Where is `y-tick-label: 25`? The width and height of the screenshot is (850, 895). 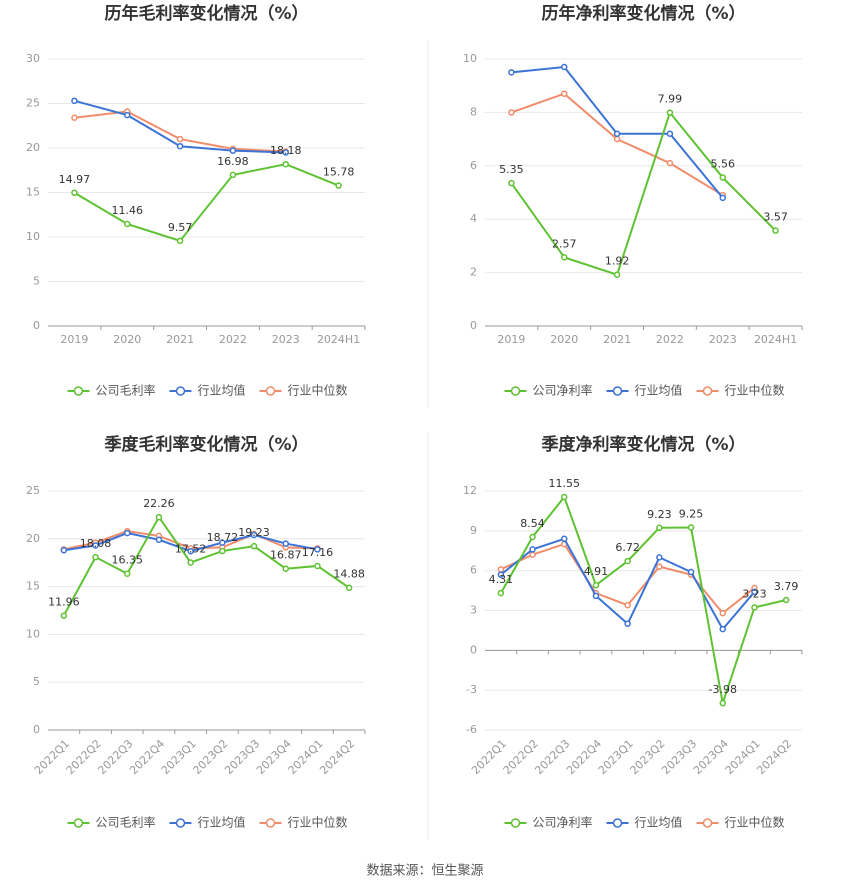 y-tick-label: 25 is located at coordinates (33, 103).